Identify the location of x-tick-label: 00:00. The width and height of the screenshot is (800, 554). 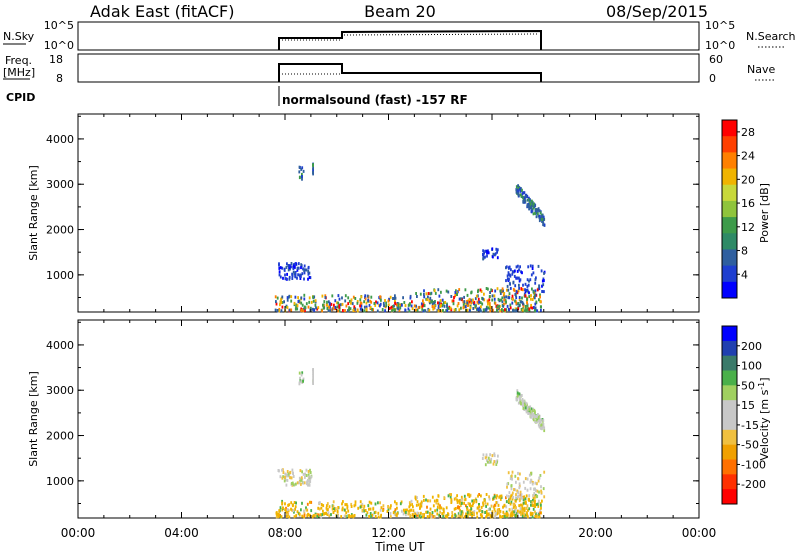
(699, 533).